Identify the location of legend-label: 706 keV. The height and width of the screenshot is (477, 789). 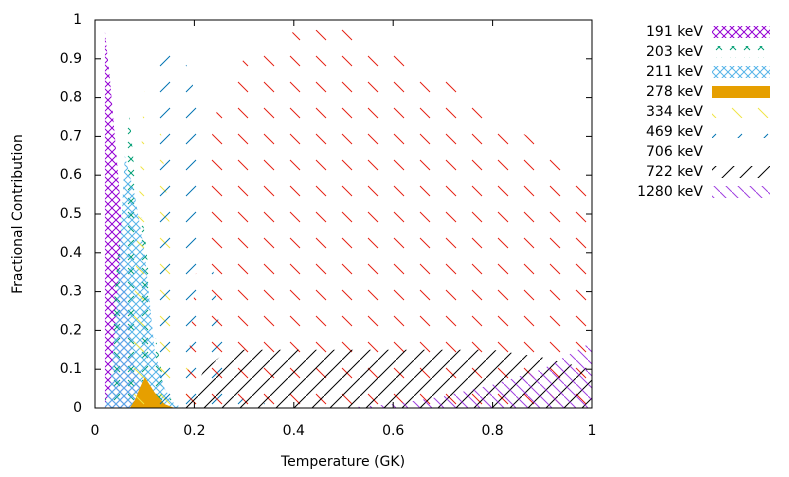
(674, 152).